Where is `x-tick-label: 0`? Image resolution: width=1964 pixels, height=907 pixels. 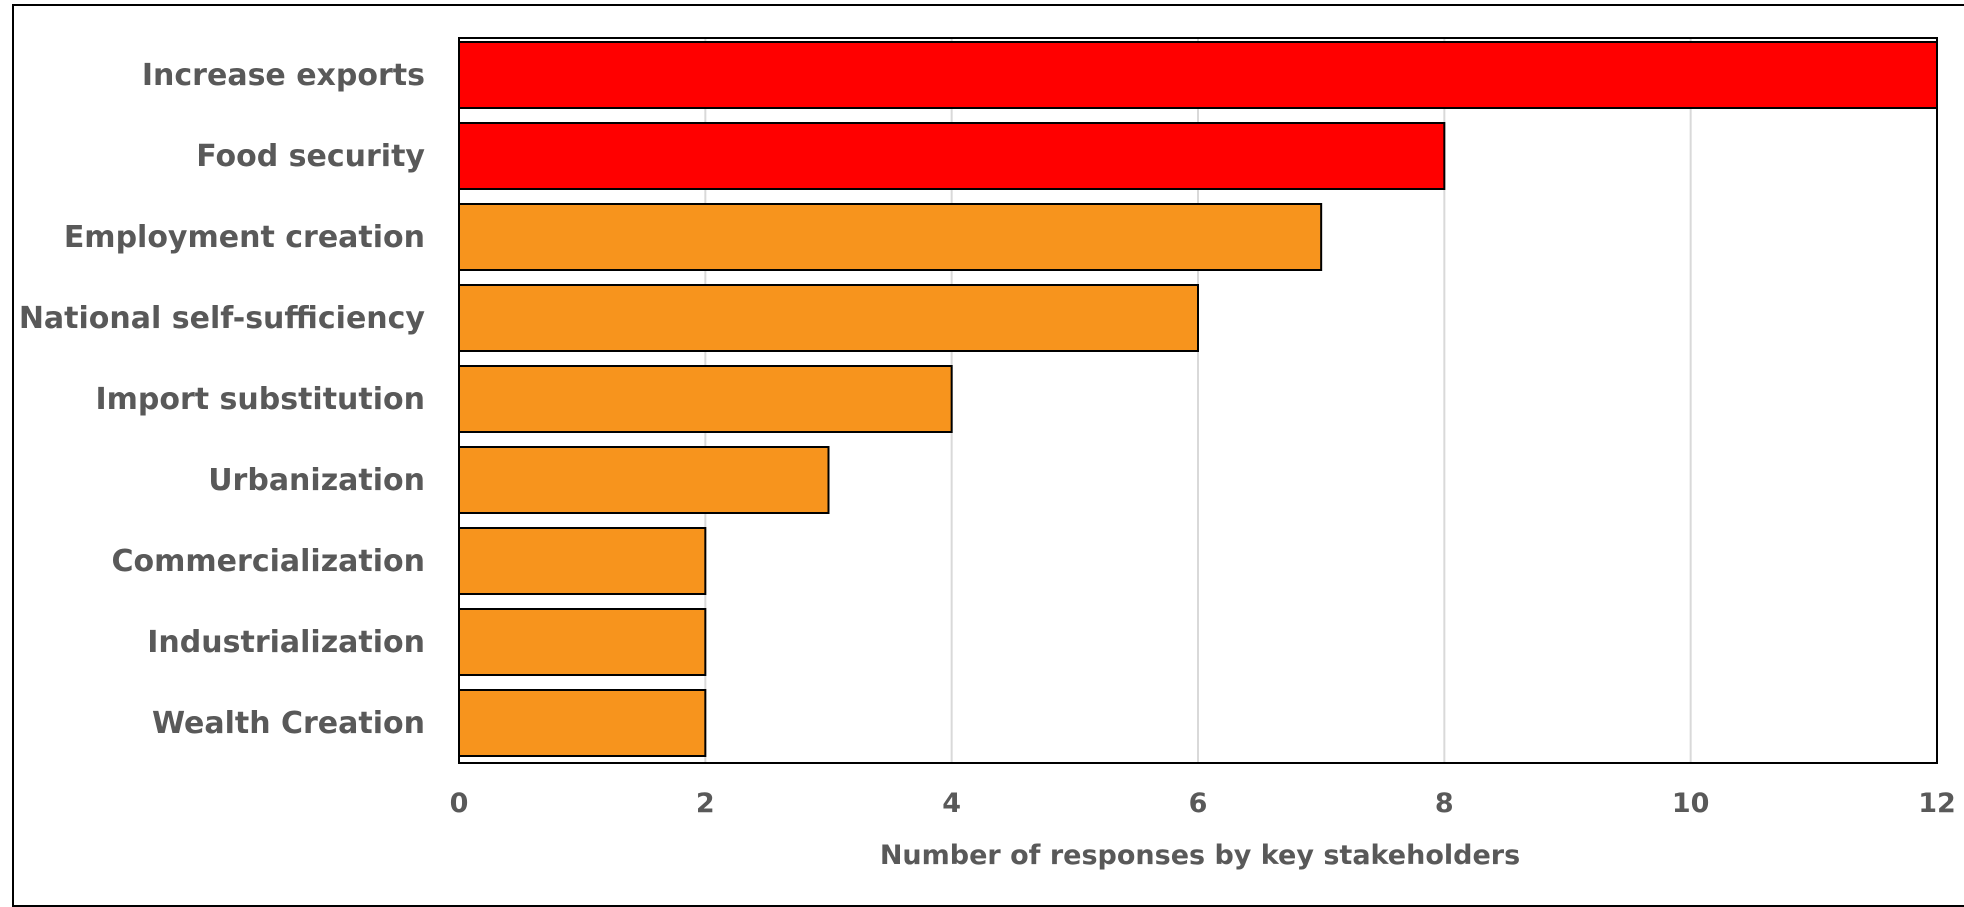
x-tick-label: 0 is located at coordinates (459, 803).